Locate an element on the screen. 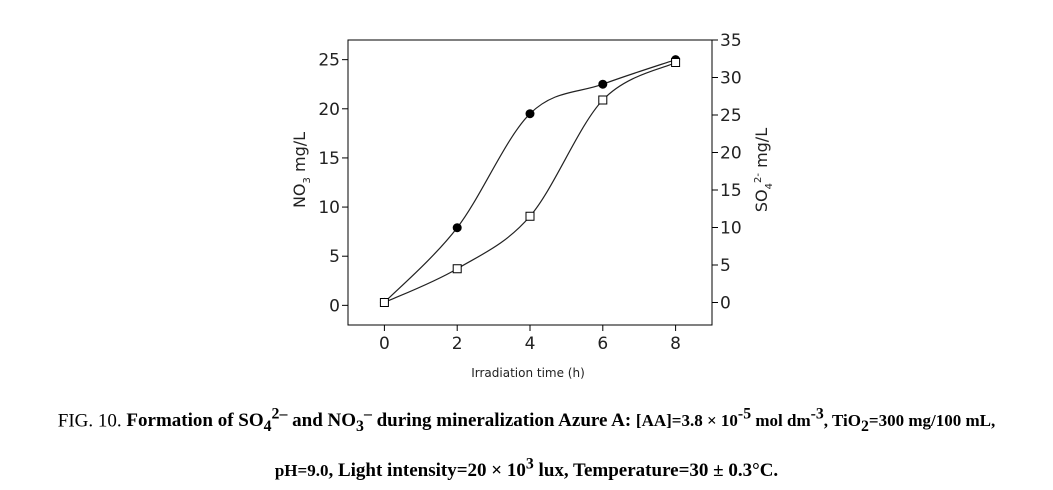 This screenshot has width=1053, height=490. left-y-tick-label: 0 is located at coordinates (334, 306).